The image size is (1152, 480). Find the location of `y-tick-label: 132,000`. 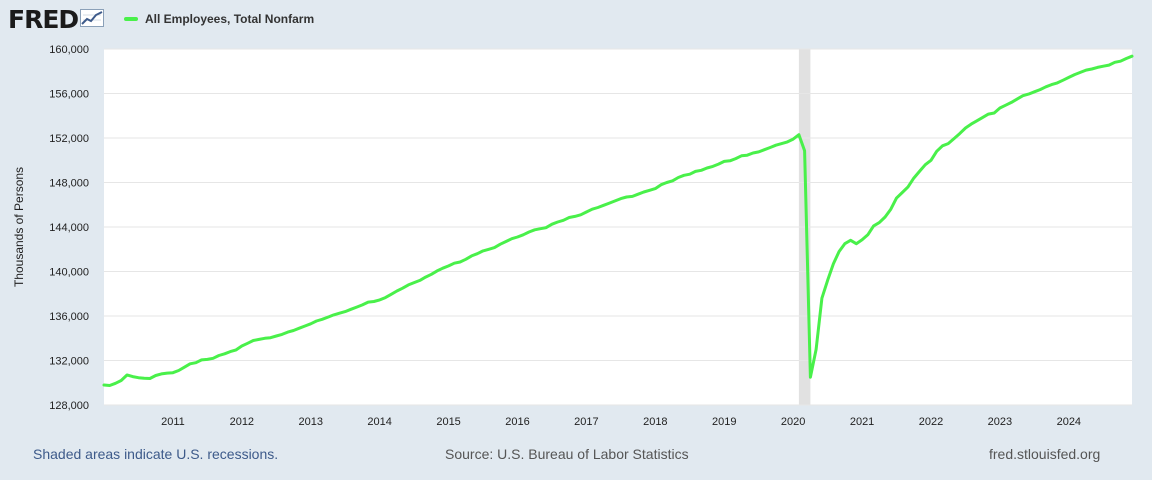

y-tick-label: 132,000 is located at coordinates (69, 362).